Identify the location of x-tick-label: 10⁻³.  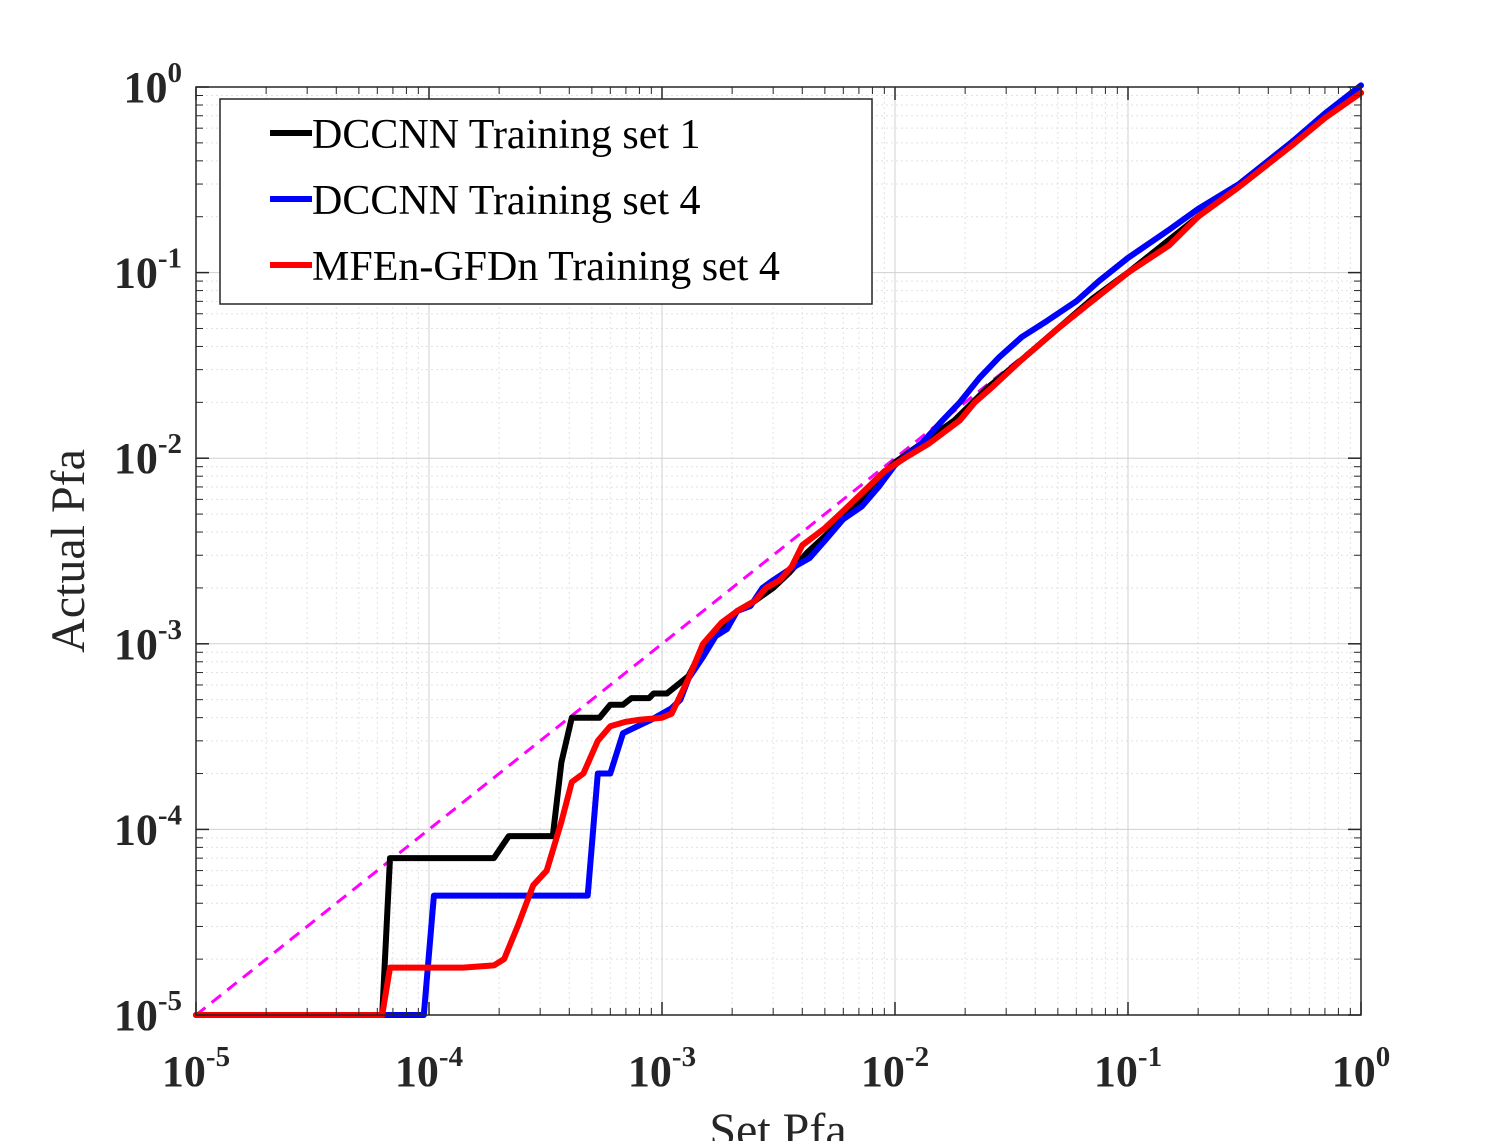
(662, 1068).